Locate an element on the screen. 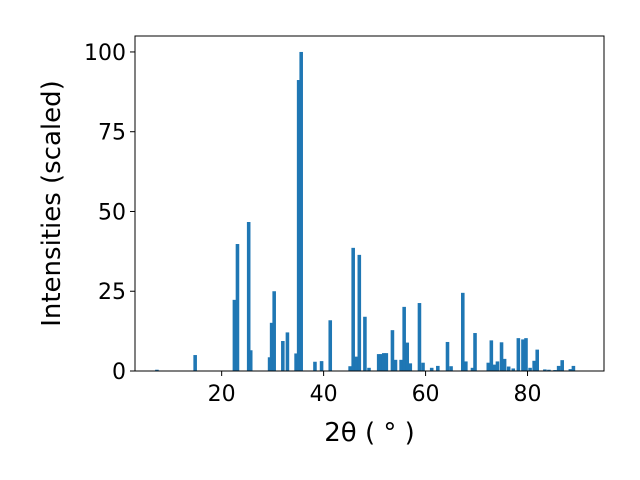 The width and height of the screenshot is (640, 480). x-tick-label: 20 is located at coordinates (222, 394).